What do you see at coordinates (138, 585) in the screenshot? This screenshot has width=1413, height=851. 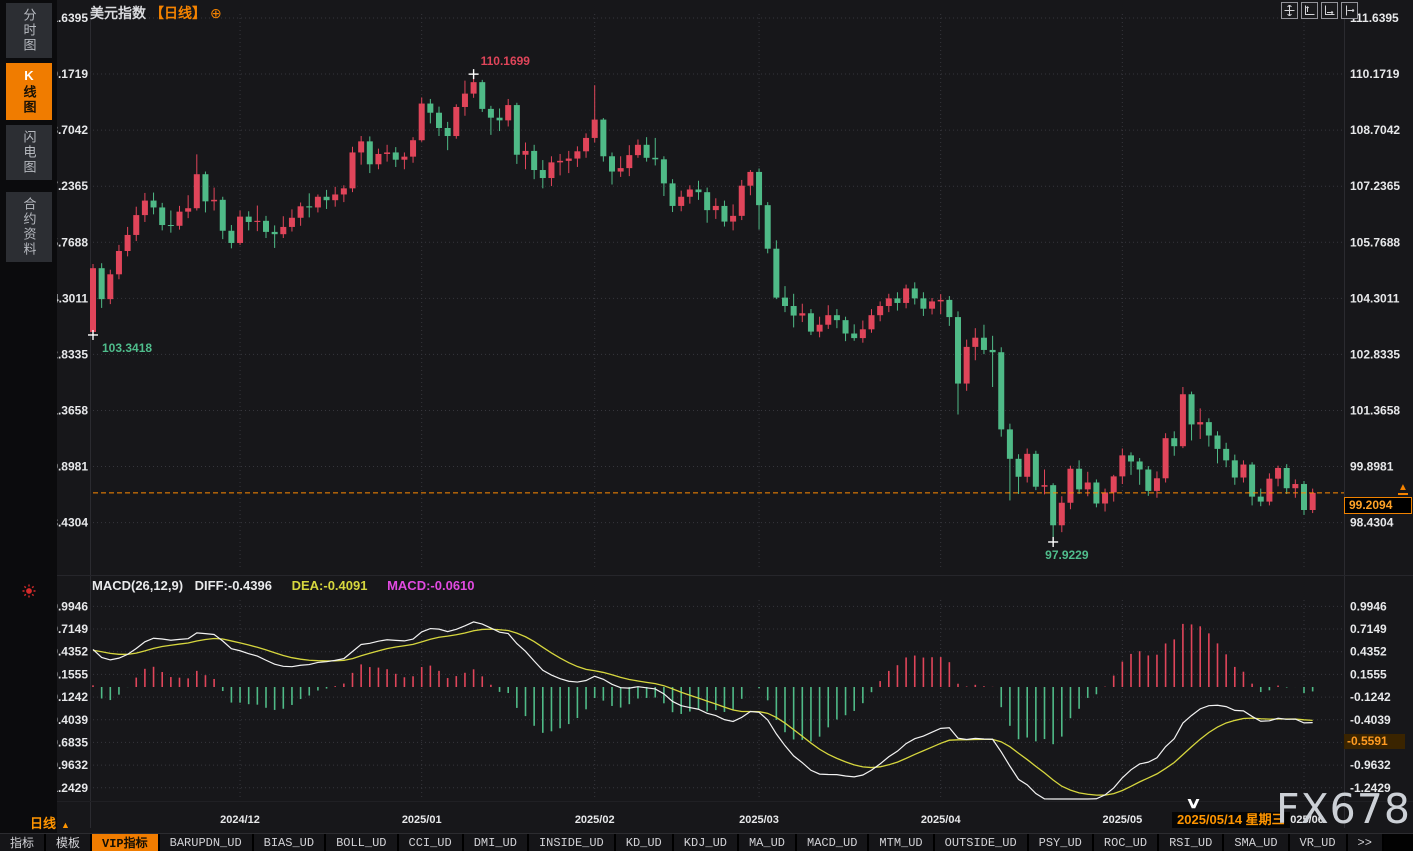 I see `macd-name: MACD(26,12,9)` at bounding box center [138, 585].